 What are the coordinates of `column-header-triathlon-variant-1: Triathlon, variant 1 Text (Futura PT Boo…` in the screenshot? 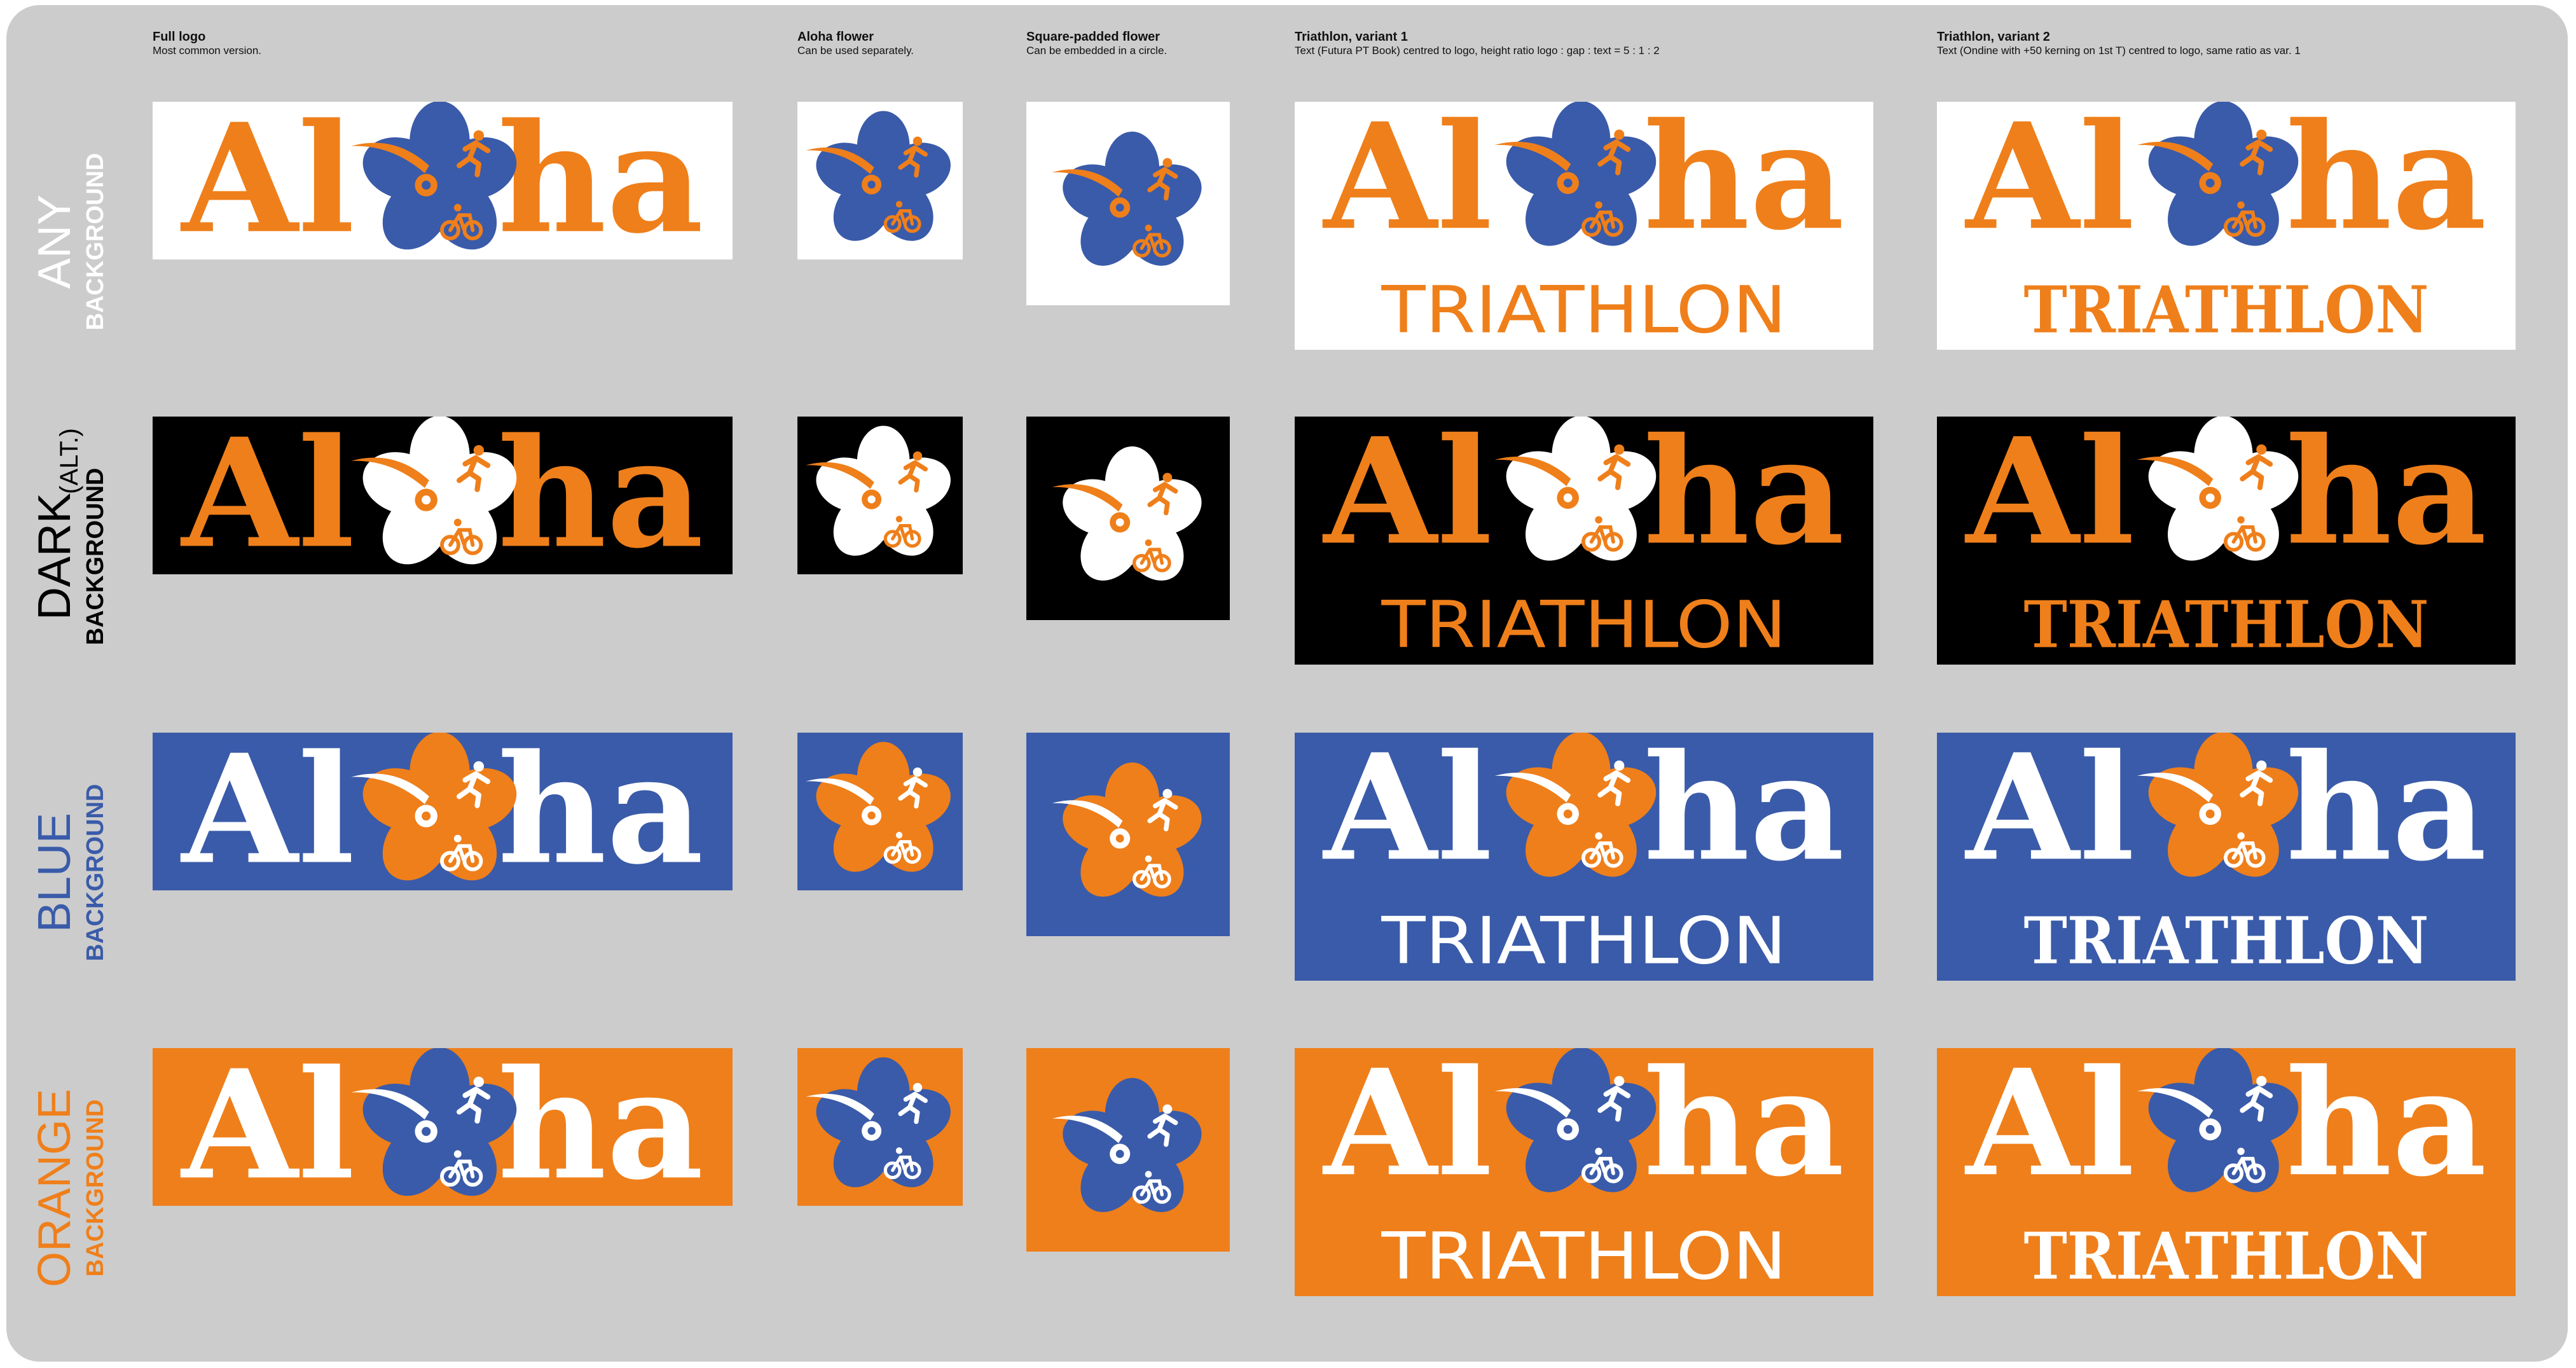 It's located at (1477, 43).